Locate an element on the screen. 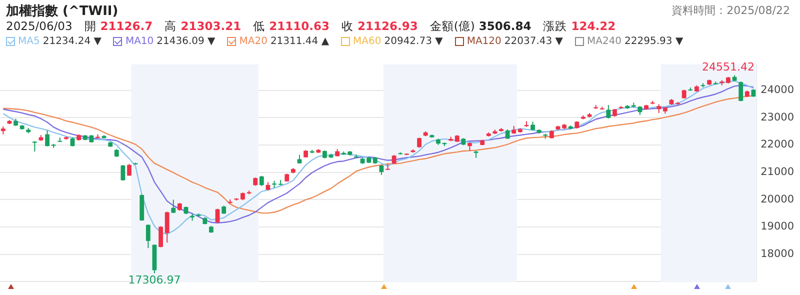  y-tick-label: 21000 is located at coordinates (777, 172).